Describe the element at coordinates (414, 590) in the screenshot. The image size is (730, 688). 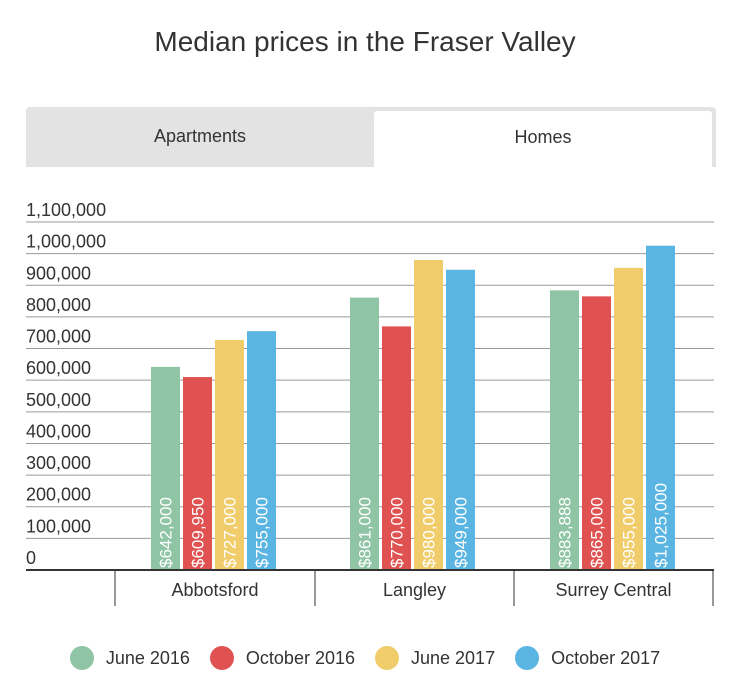
I see `x-tick-label: Langley` at that location.